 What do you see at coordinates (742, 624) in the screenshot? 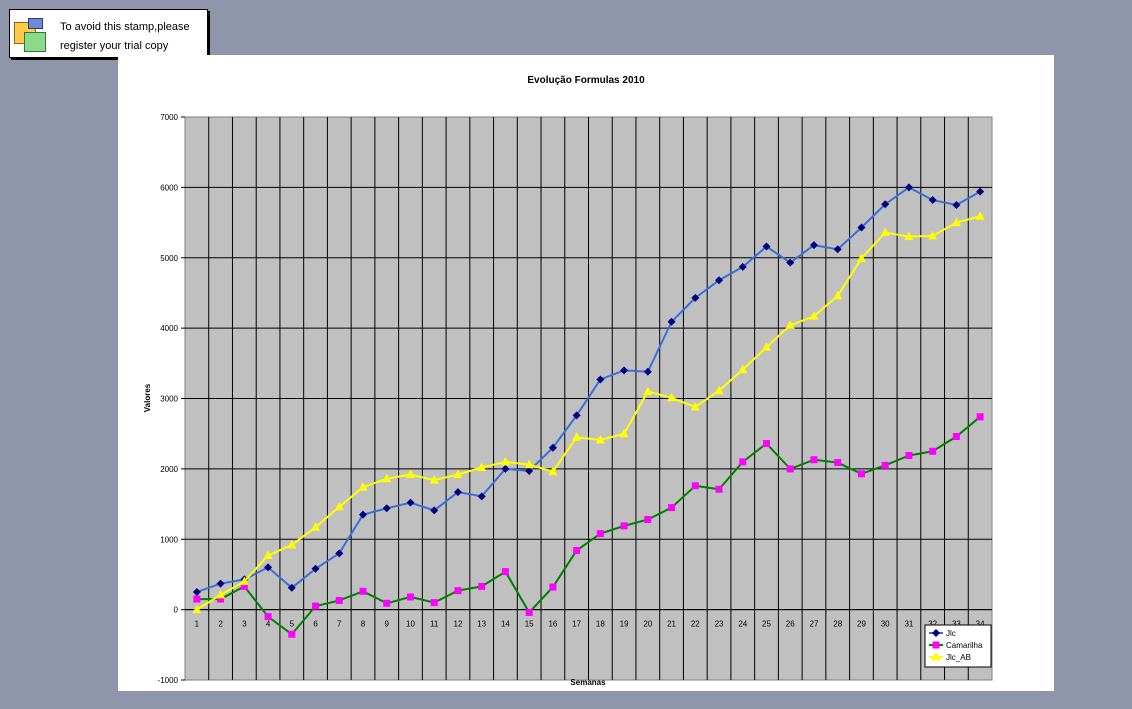
I see `x-tick-label: 24` at bounding box center [742, 624].